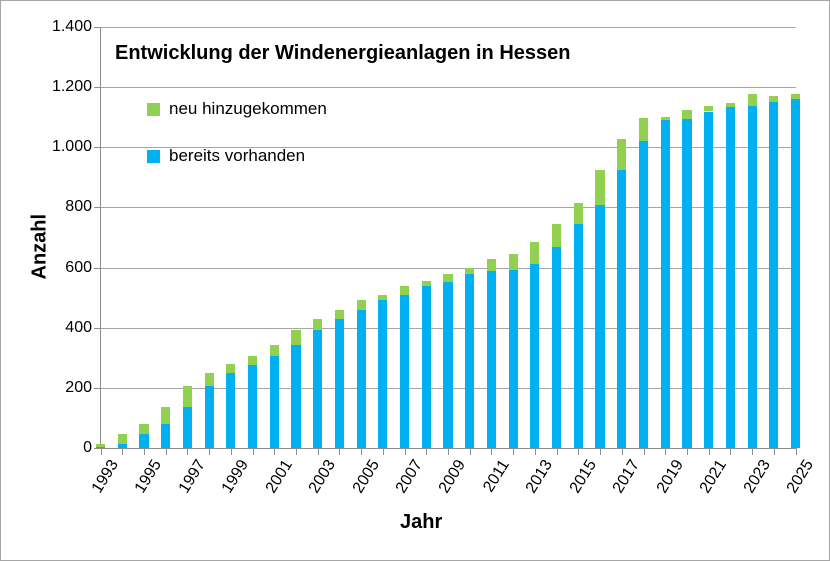 Image resolution: width=830 pixels, height=561 pixels. Describe the element at coordinates (366, 477) in the screenshot. I see `x-tick-label-2005: 2005` at that location.